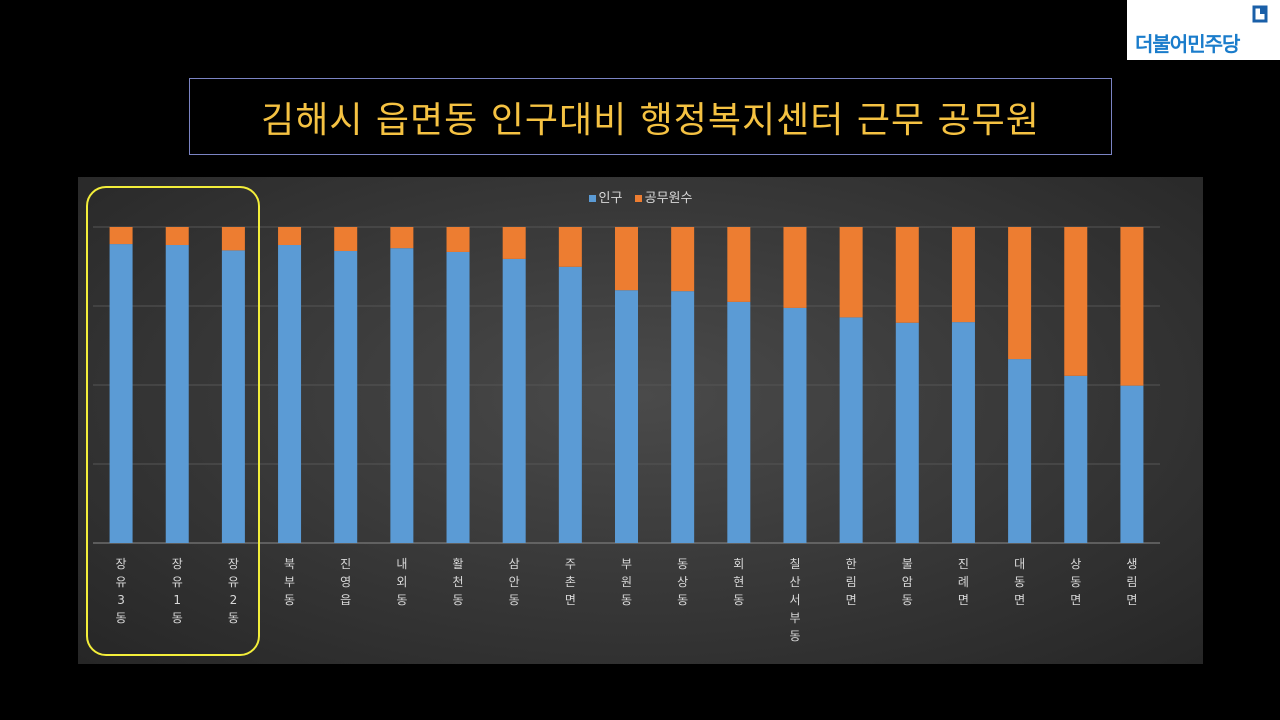  What do you see at coordinates (1260, 14) in the screenshot?
I see `party-logo-mark` at bounding box center [1260, 14].